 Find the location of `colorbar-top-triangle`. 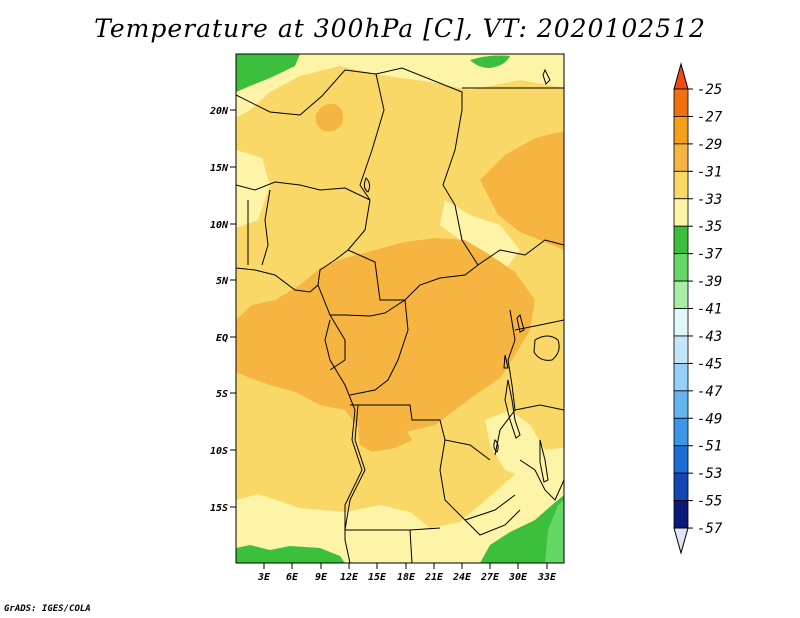

colorbar-top-triangle is located at coordinates (681, 76).